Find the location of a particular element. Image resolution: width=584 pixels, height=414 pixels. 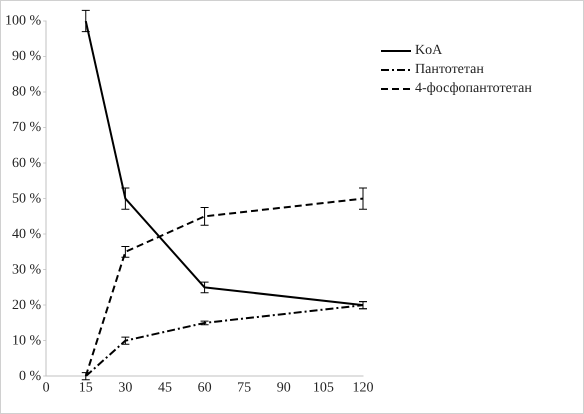

y-tick-label: 20 % is located at coordinates (27, 305).